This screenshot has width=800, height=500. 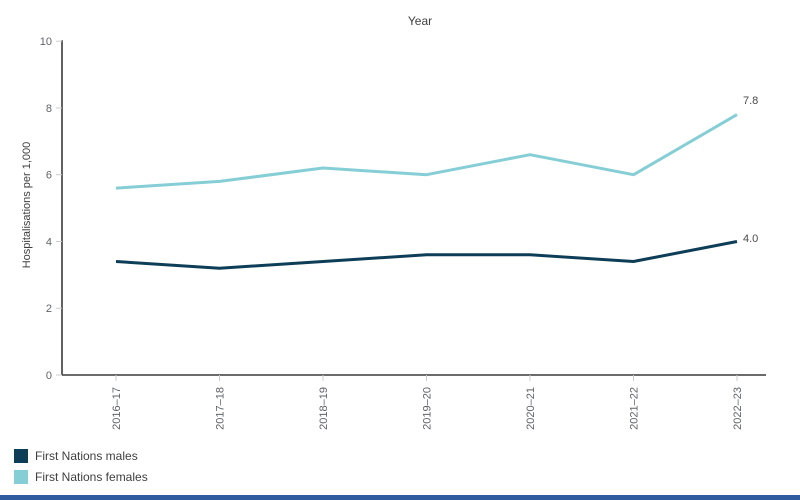 I want to click on legend-item-males: First Nations males, so click(x=81, y=455).